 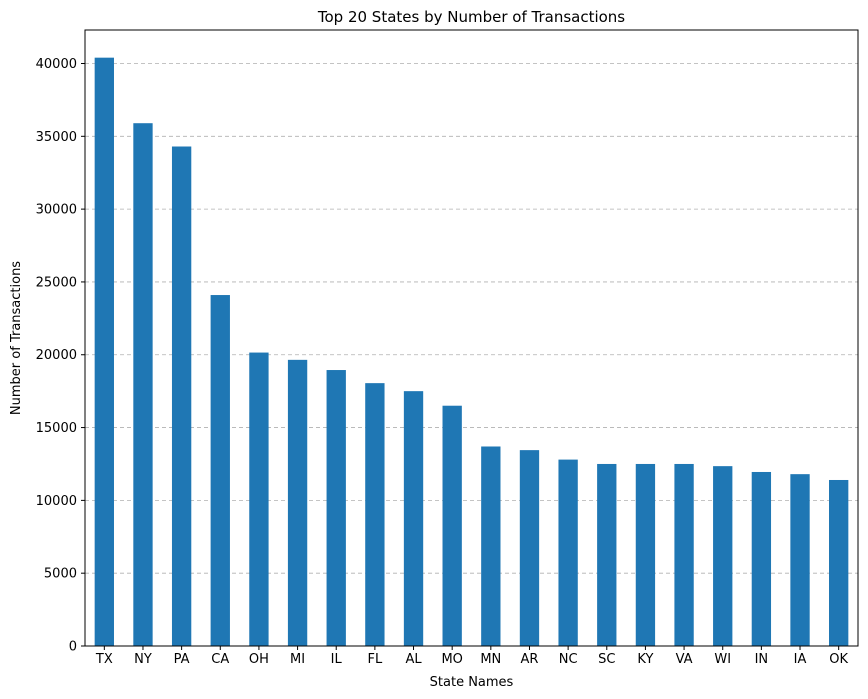 I want to click on x-tick-label: CA, so click(x=220, y=659).